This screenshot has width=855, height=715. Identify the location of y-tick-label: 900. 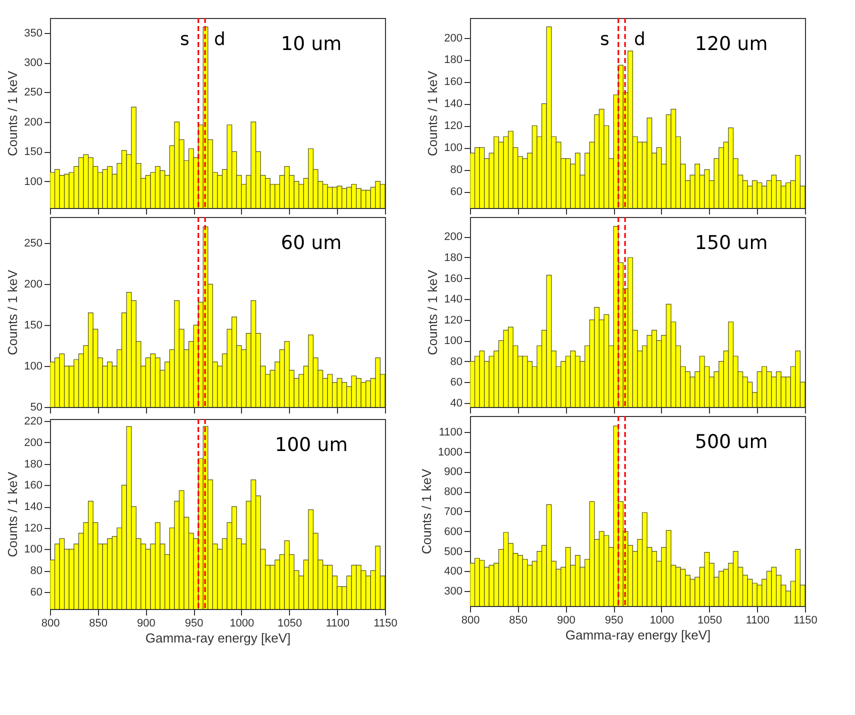
(453, 472).